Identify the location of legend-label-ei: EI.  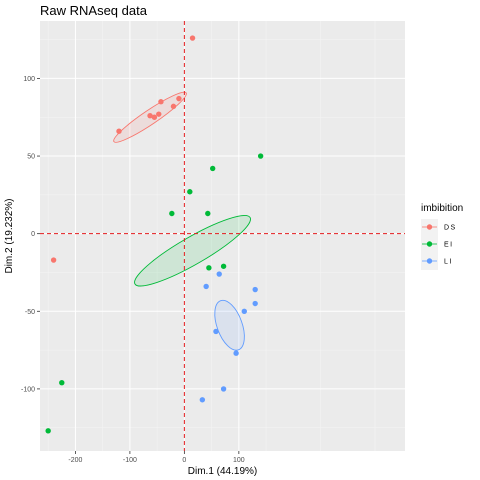
(449, 245).